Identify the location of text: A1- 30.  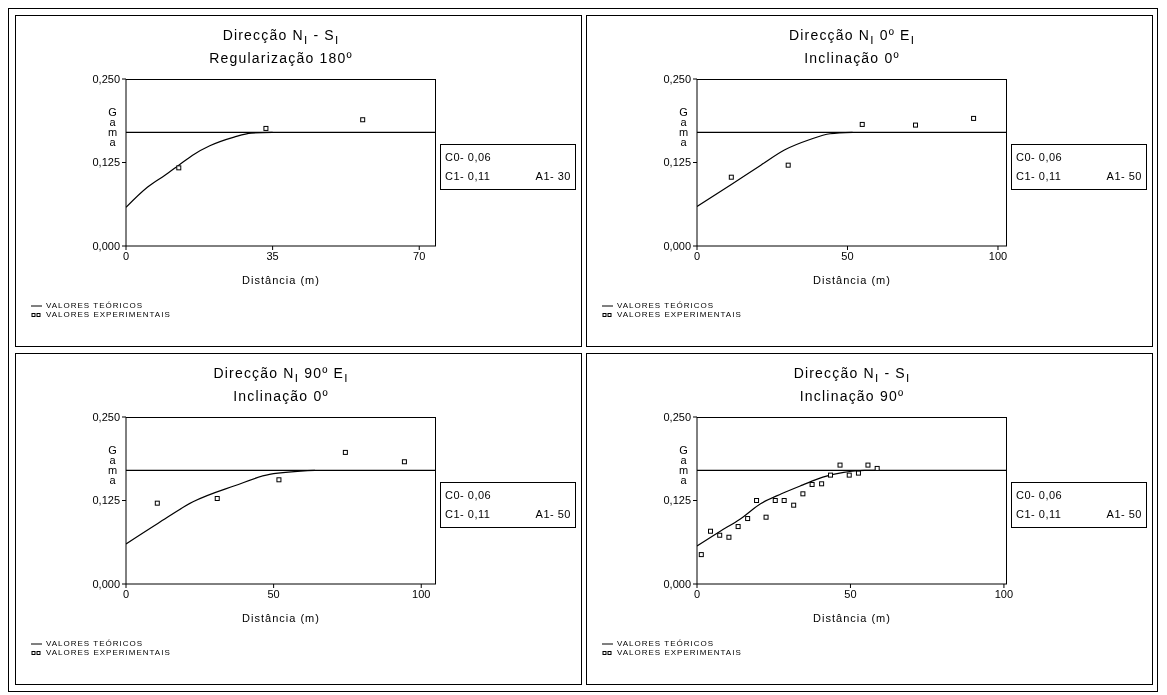
(553, 176).